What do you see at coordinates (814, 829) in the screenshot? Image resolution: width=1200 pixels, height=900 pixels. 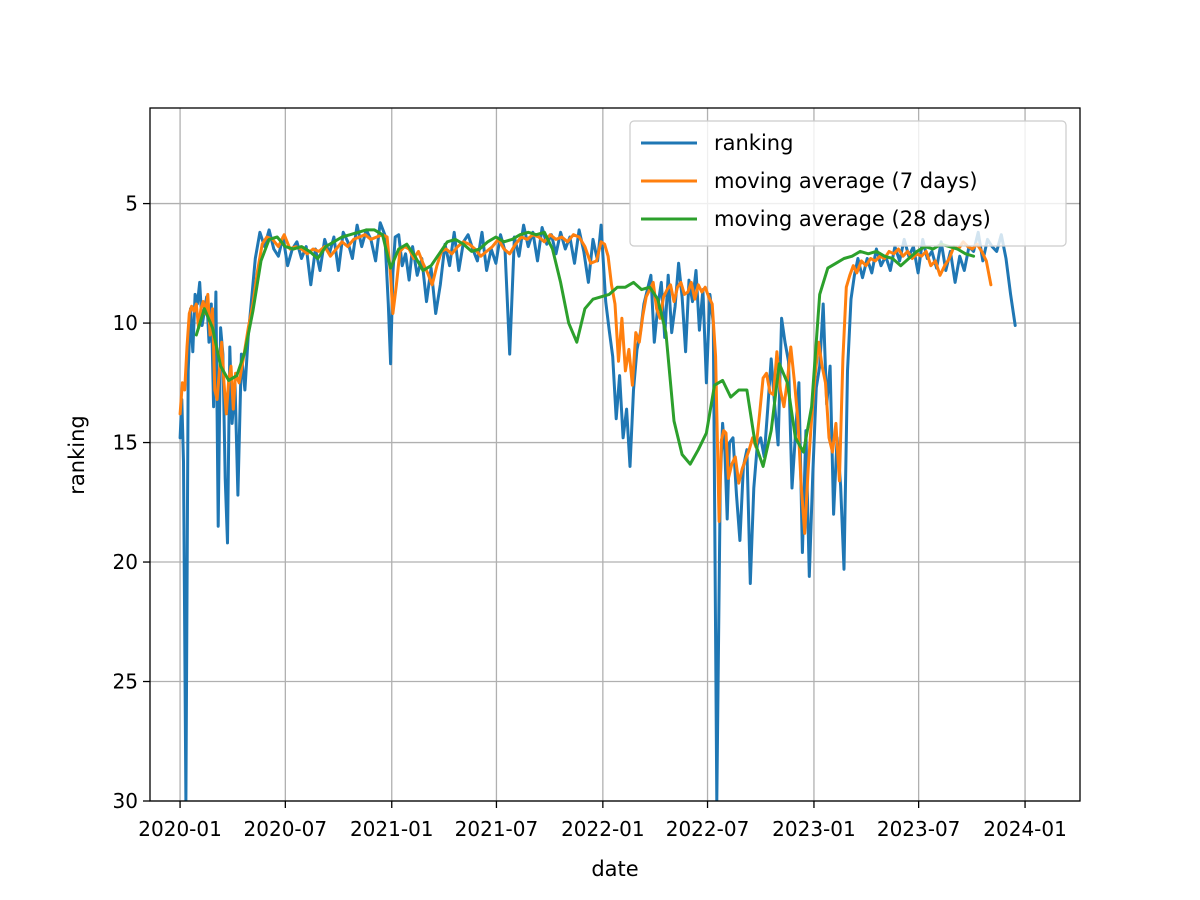 I see `x-tick-label: 2023-01` at bounding box center [814, 829].